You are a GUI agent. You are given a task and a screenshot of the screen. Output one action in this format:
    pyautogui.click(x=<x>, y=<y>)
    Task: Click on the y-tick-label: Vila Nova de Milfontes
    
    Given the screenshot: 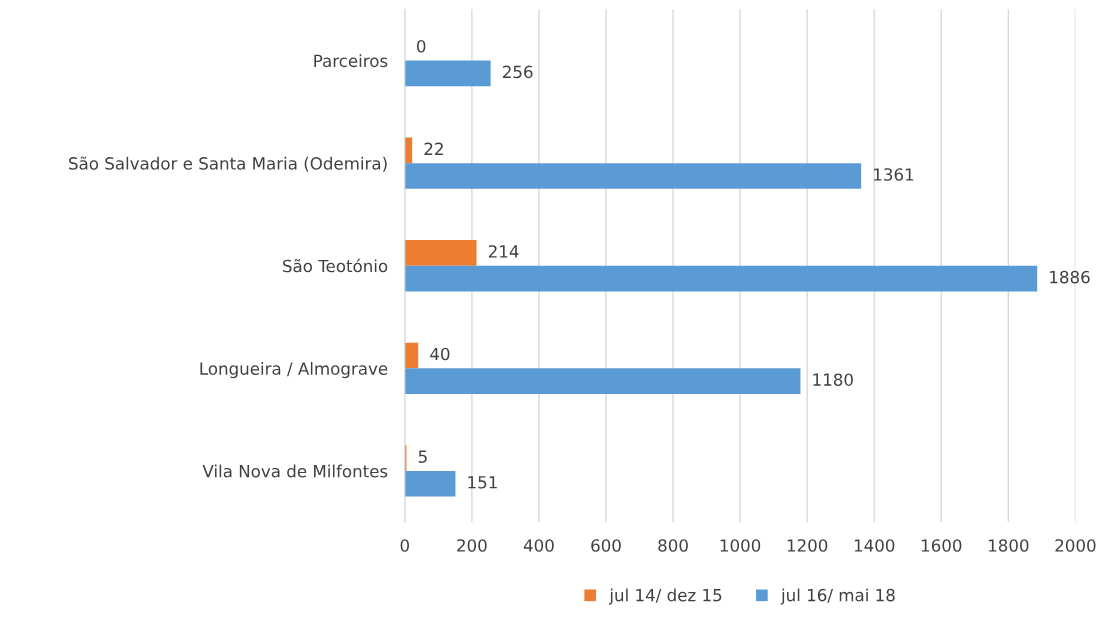 What is the action you would take?
    pyautogui.click(x=295, y=471)
    